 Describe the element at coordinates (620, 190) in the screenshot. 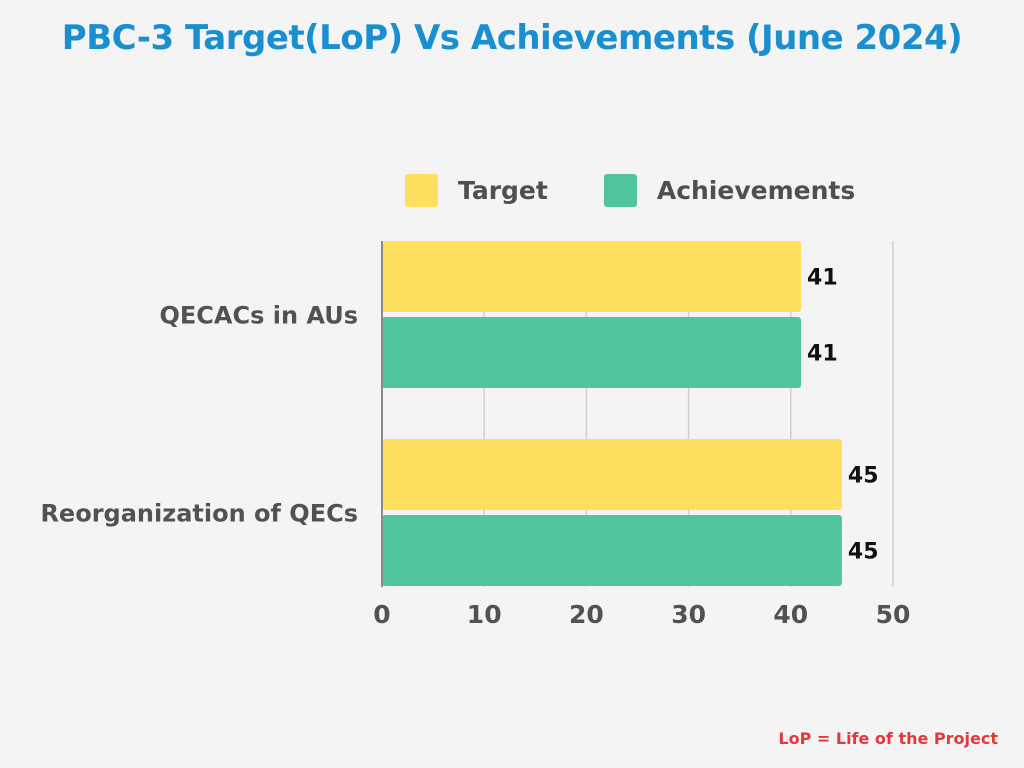

I see `legend-swatch-achievements` at that location.